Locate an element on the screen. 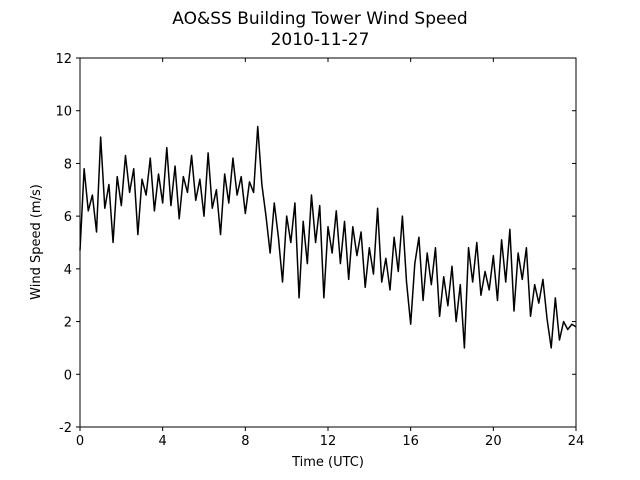 This screenshot has width=640, height=480. x-tick-label: 20 is located at coordinates (493, 441).